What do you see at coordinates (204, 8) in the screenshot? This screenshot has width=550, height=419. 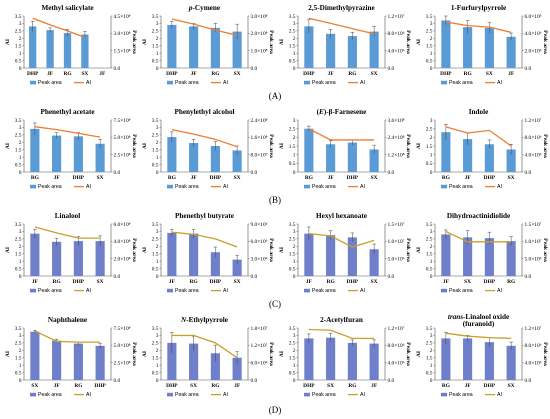 I see `chart-title: p-Cymene` at bounding box center [204, 8].